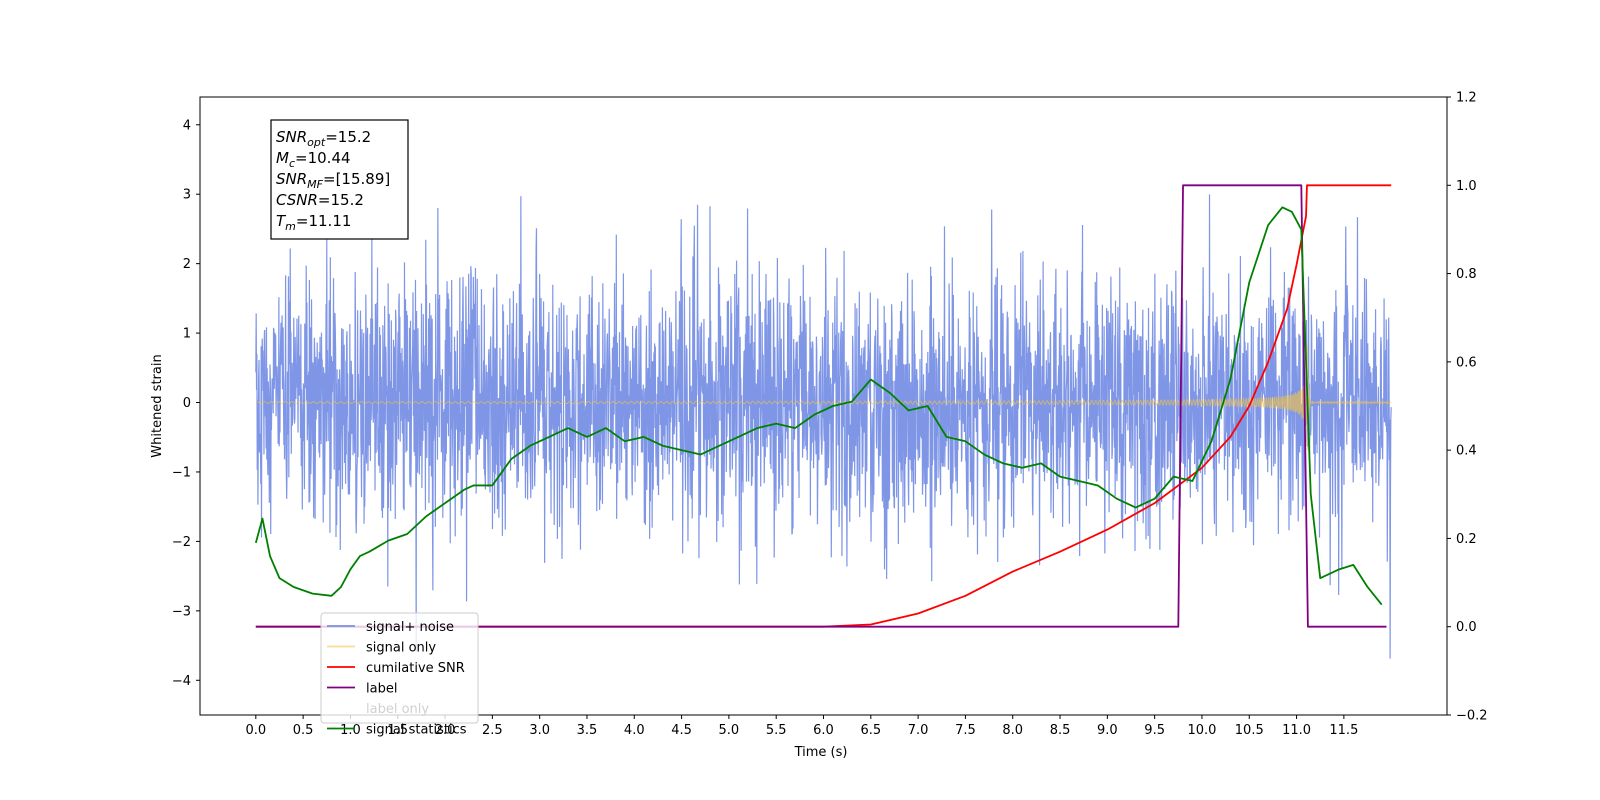 This screenshot has width=1600, height=800. What do you see at coordinates (1249, 730) in the screenshot?
I see `x-tick-label: 10.5` at bounding box center [1249, 730].